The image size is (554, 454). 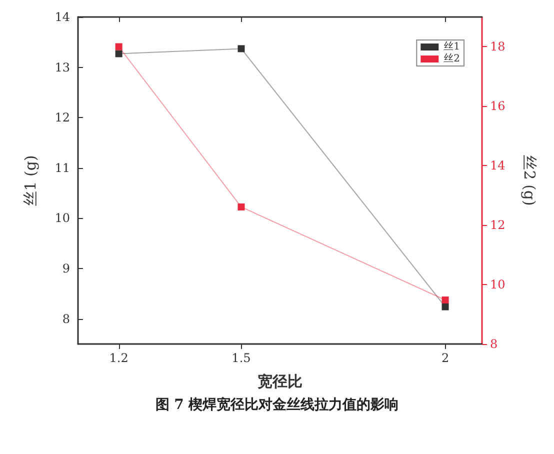 I want to click on legend-label: 丝2, so click(x=452, y=58).